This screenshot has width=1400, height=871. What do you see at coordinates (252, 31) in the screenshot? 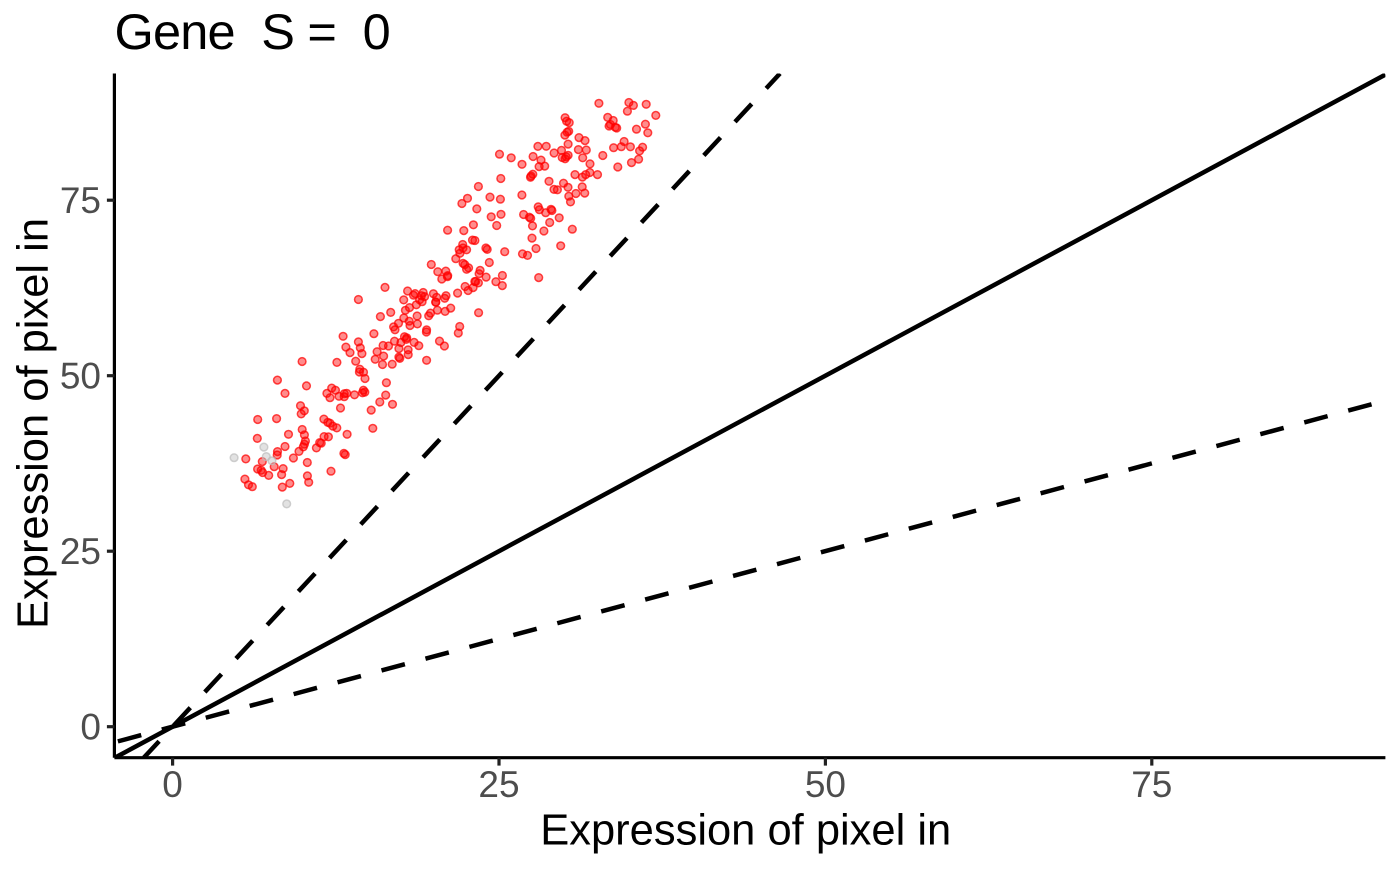
I see `svg-text: Gene S = 0` at bounding box center [252, 31].